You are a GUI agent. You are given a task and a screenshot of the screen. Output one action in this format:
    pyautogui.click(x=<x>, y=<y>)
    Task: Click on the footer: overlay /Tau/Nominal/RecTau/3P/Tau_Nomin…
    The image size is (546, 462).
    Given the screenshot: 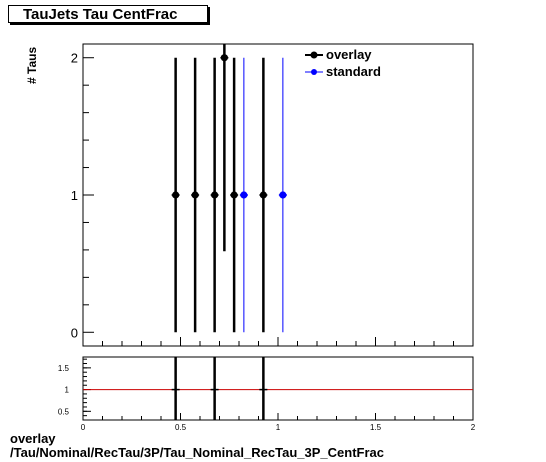 What is the action you would take?
    pyautogui.click(x=197, y=446)
    